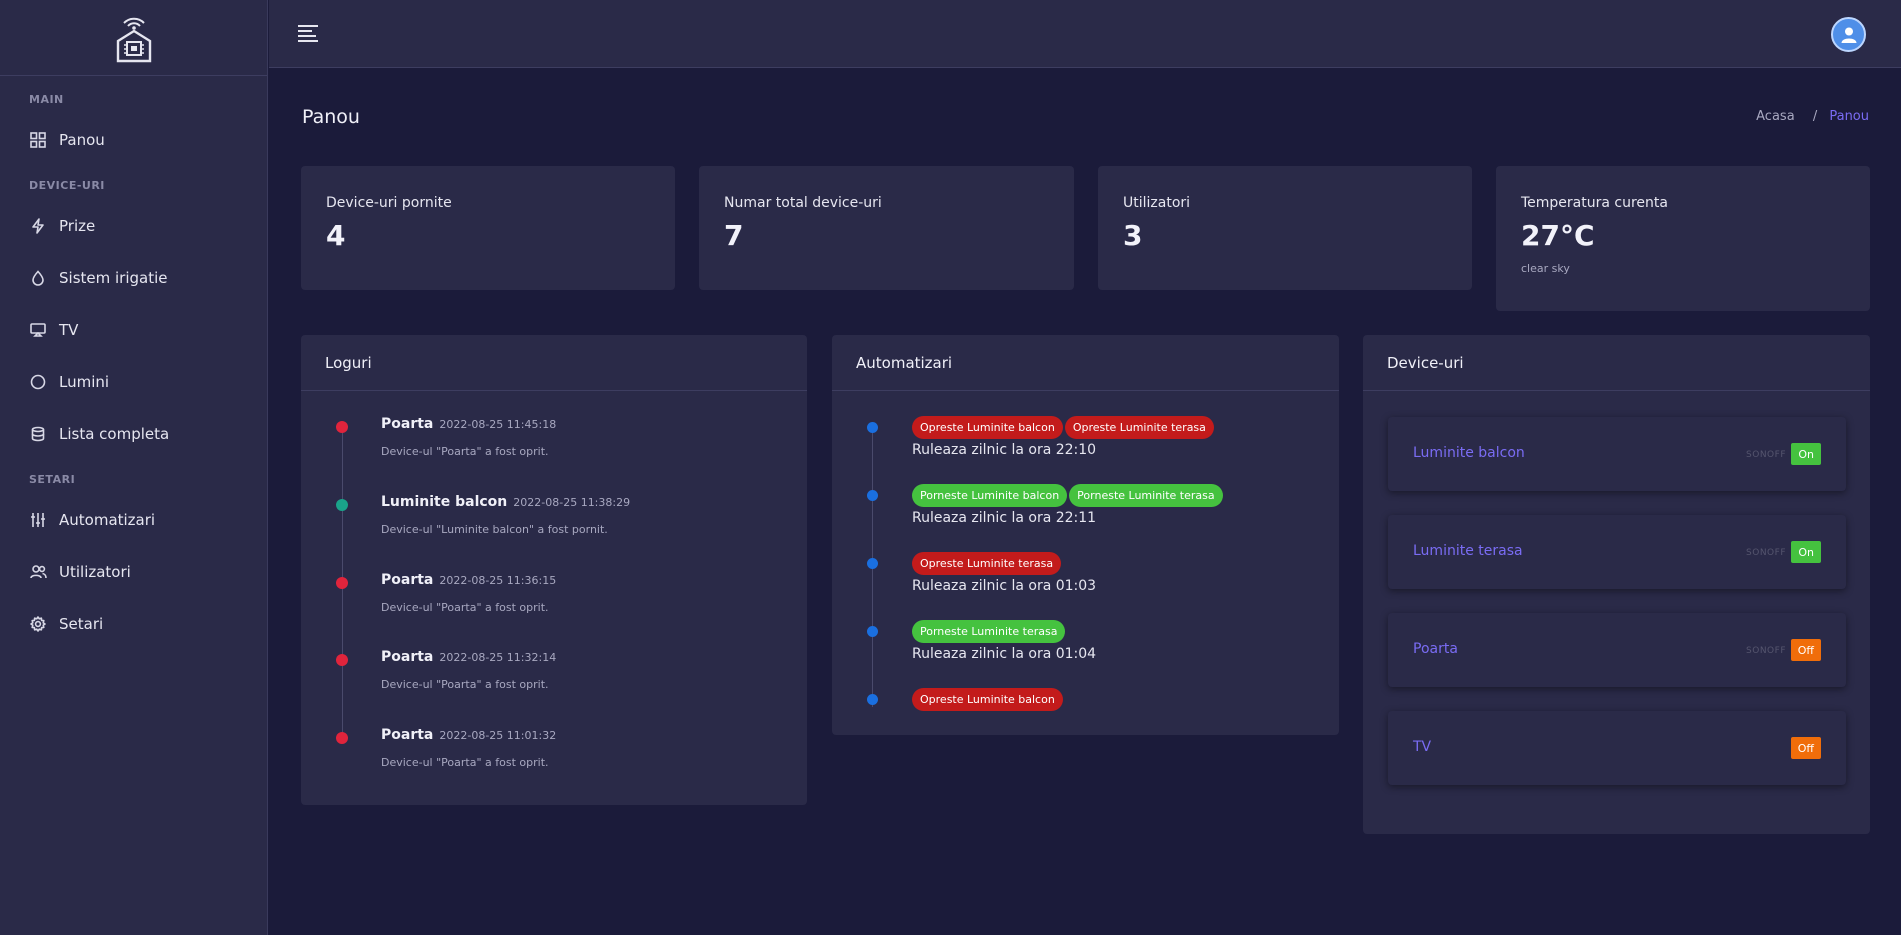  What do you see at coordinates (67, 185) in the screenshot?
I see `section-title-devices: DEVICE-URI` at bounding box center [67, 185].